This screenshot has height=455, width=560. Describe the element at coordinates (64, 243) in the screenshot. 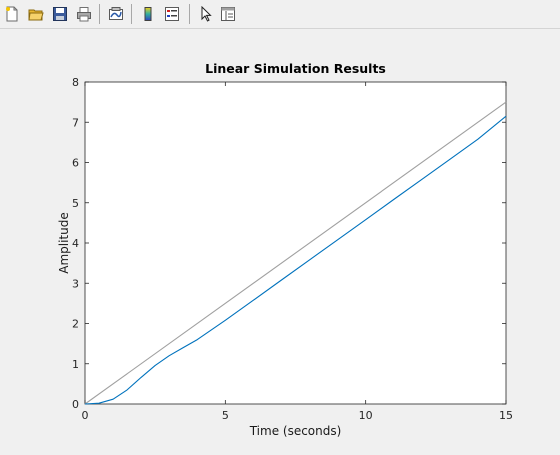

I see `y-axis-label: Amplitude` at that location.